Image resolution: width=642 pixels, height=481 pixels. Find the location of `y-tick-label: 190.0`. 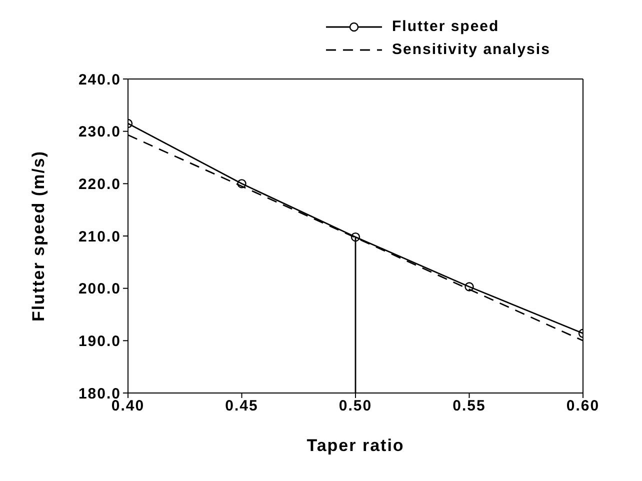

y-tick-label: 190.0 is located at coordinates (99, 341).